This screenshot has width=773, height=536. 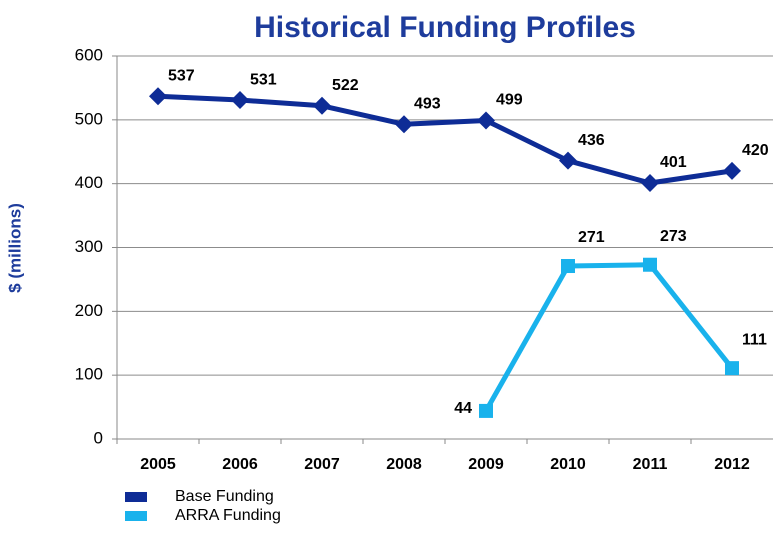 What do you see at coordinates (673, 236) in the screenshot?
I see `data-label: 273` at bounding box center [673, 236].